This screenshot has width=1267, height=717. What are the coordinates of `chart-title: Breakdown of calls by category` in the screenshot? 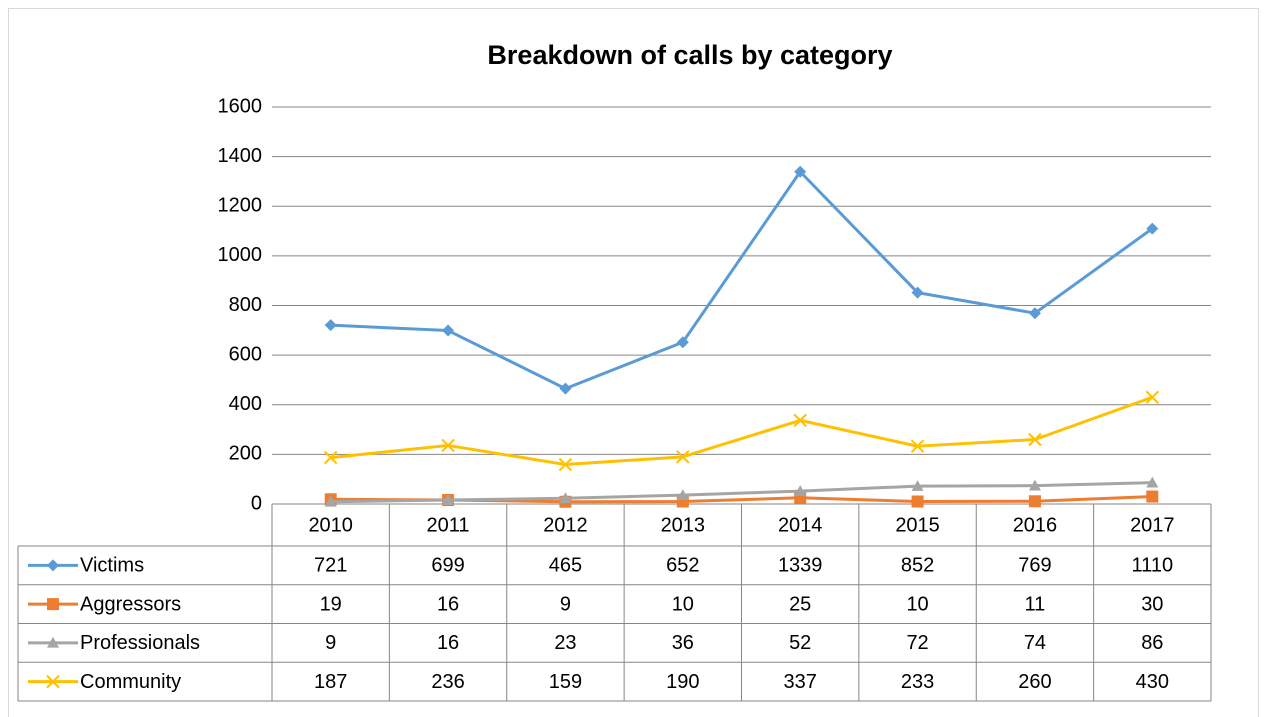 It's located at (689, 55).